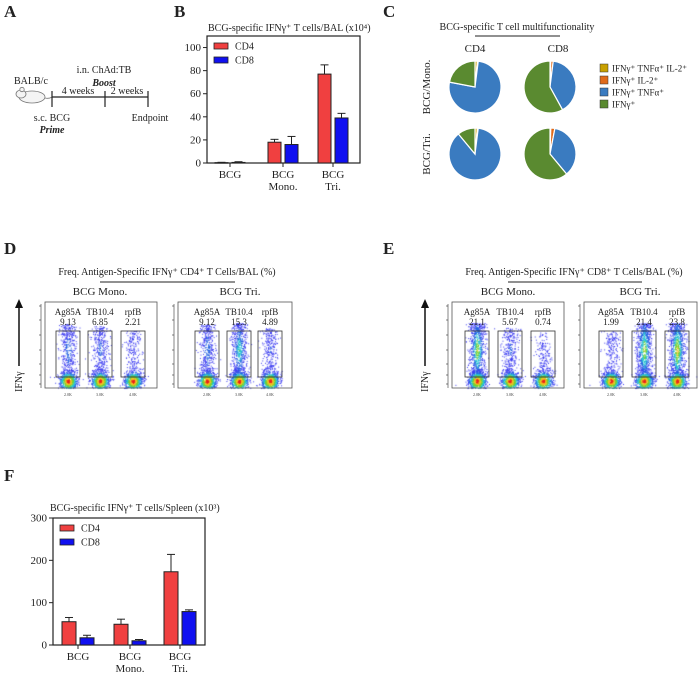 This screenshot has height=673, width=698. I want to click on legend-label: IFNγ⁺ TNFα⁺ IL-2⁺, so click(649, 69).